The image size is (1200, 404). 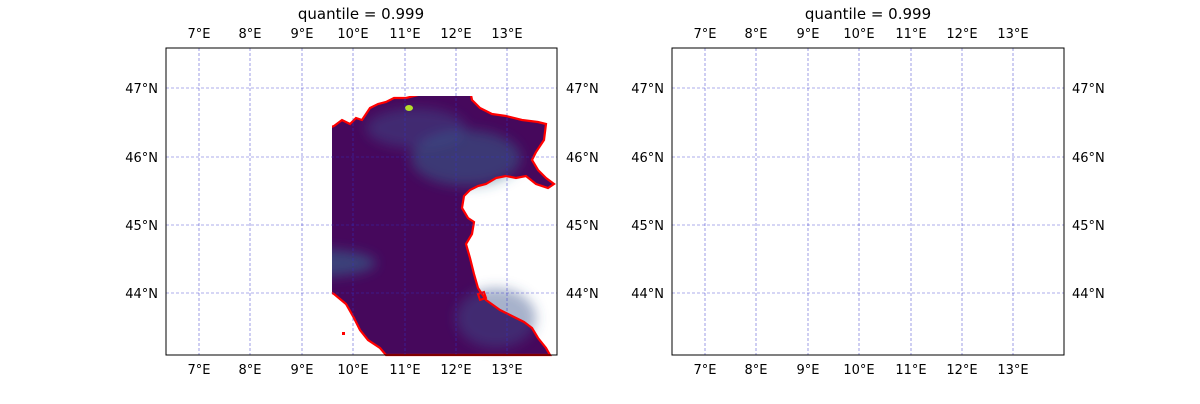 I want to click on lon-tick-bottom-right-6: 13°E, so click(x=1012, y=370).